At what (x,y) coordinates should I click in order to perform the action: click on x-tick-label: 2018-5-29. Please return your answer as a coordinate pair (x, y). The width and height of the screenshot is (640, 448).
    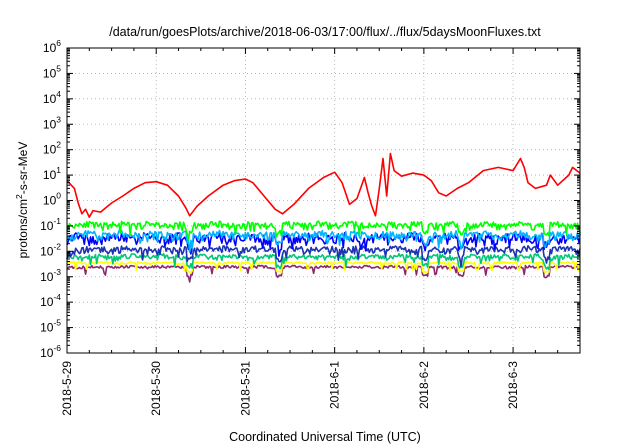
    Looking at the image, I should click on (67, 388).